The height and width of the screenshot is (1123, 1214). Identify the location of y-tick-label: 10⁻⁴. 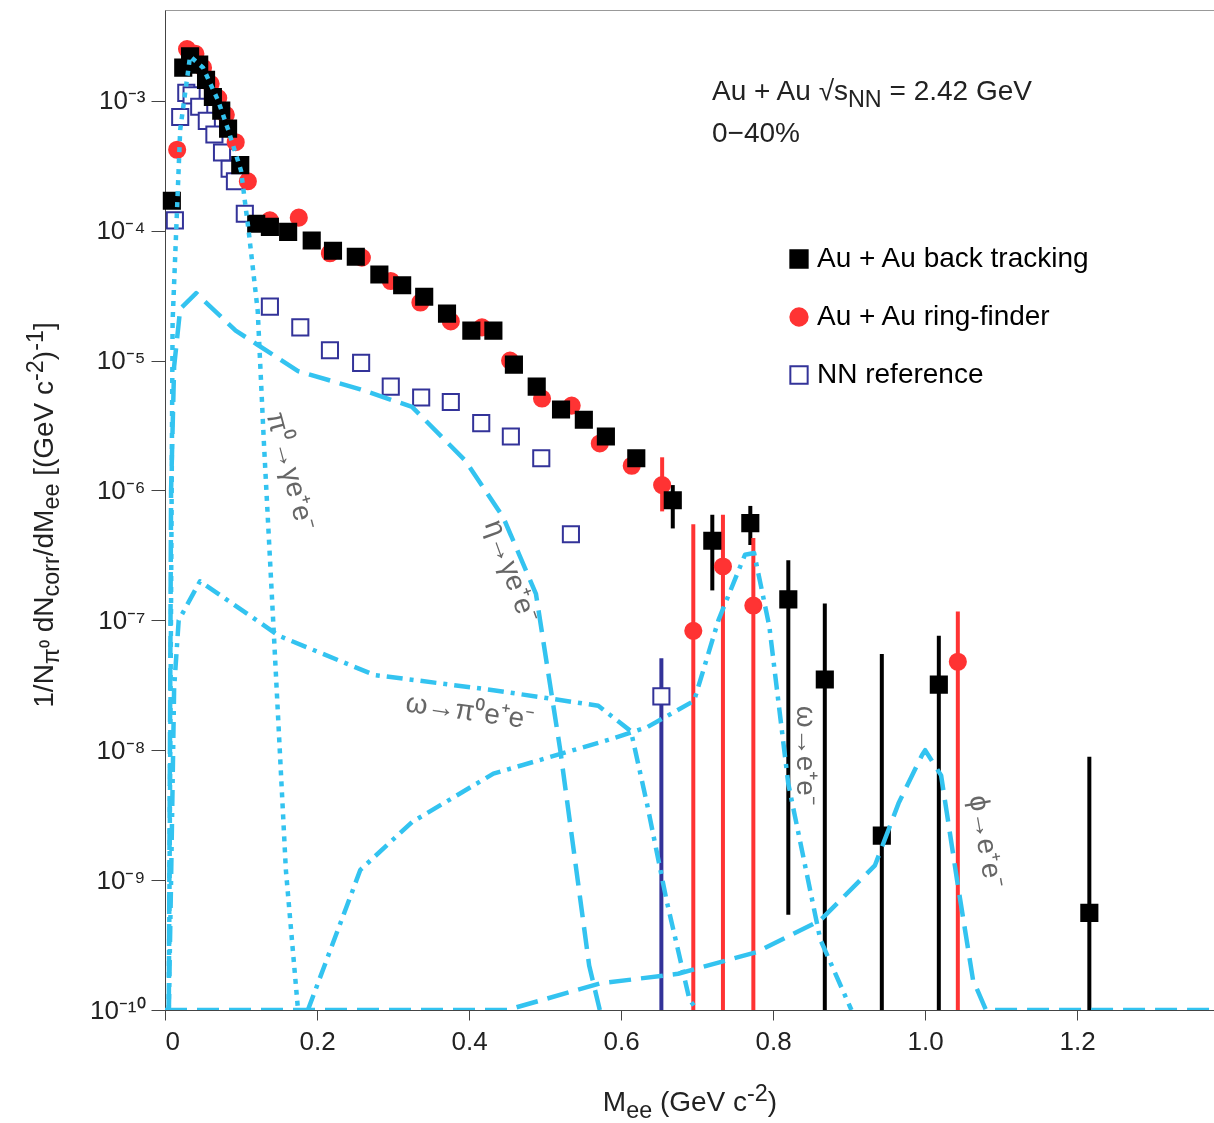
(121, 230).